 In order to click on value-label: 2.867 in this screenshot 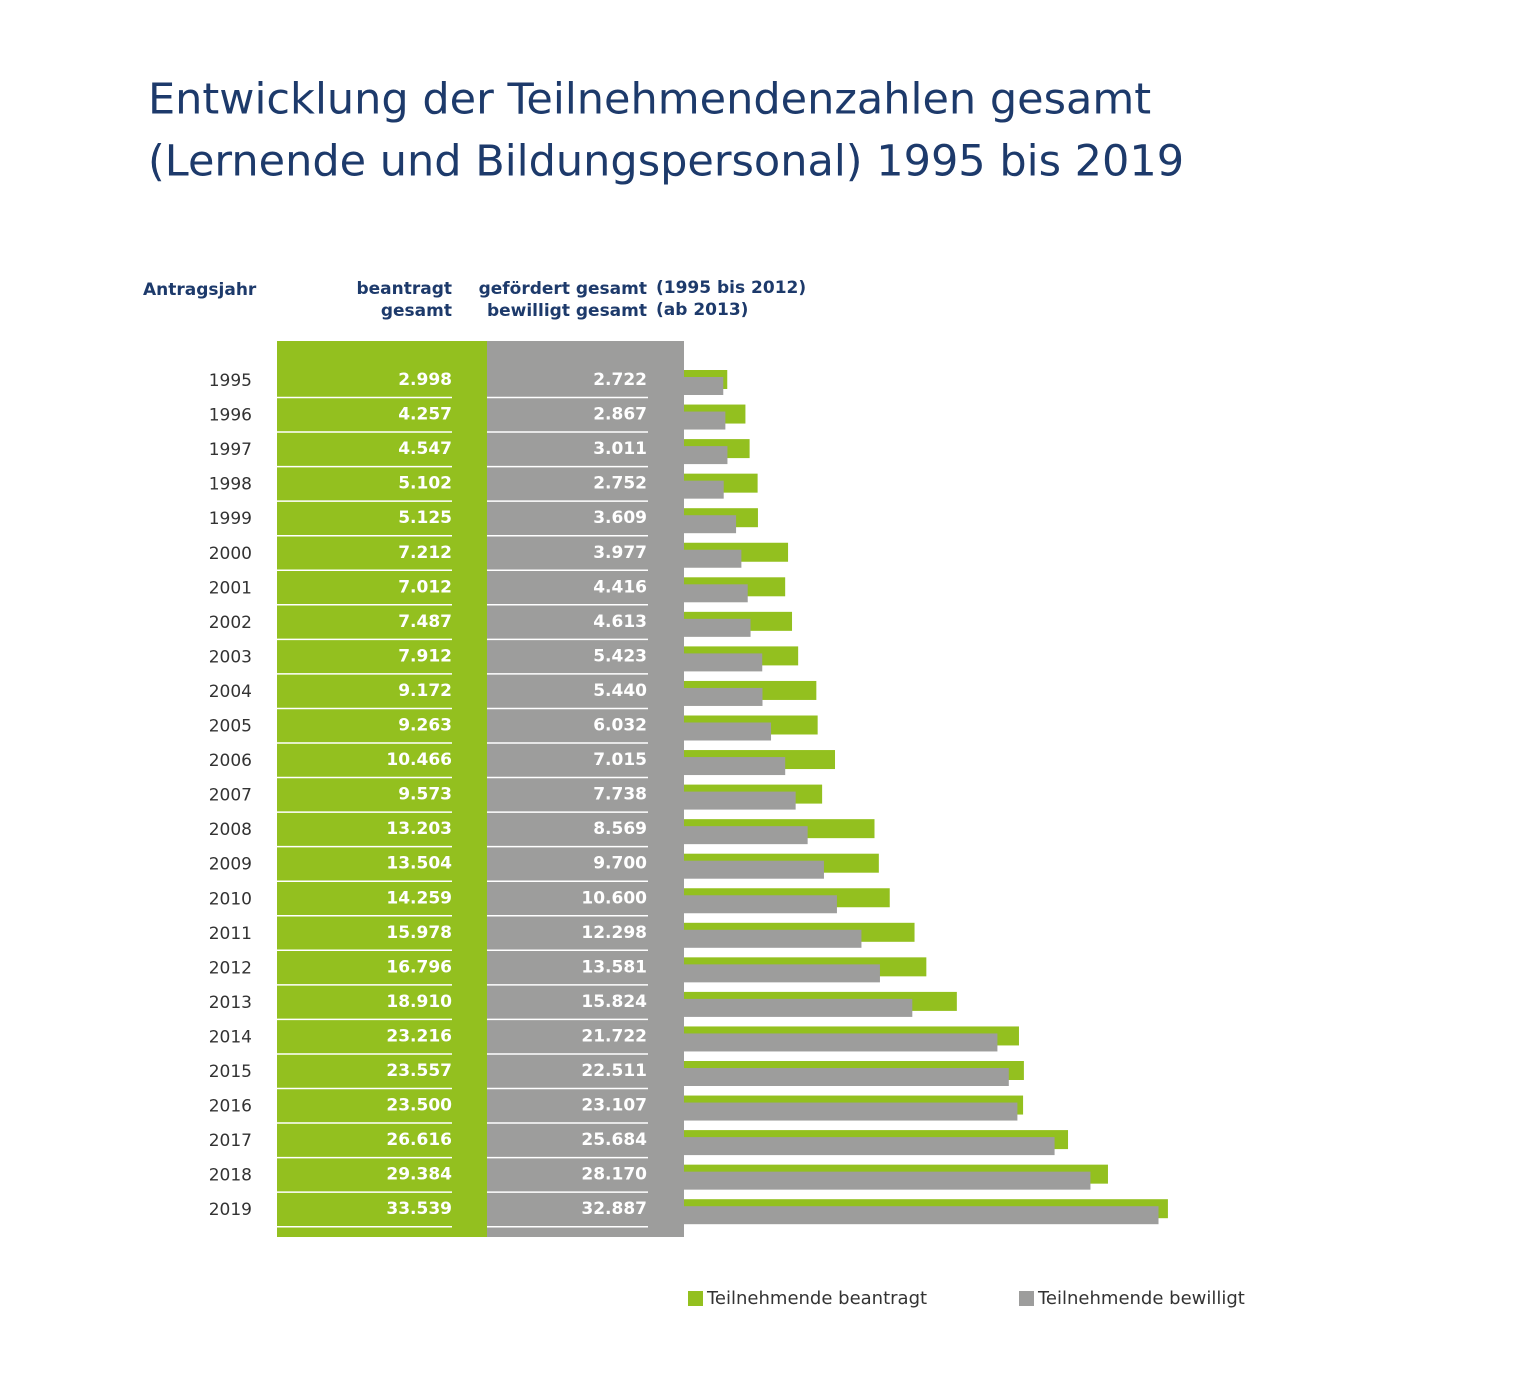, I will do `click(620, 415)`.